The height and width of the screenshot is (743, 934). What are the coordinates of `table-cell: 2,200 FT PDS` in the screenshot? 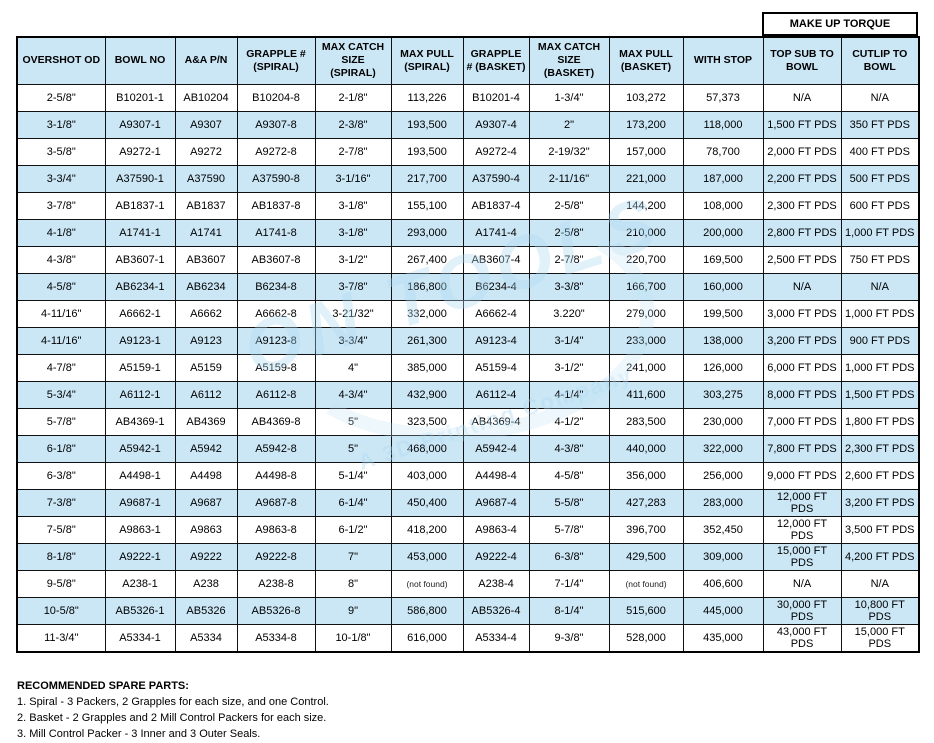 It's located at (802, 178).